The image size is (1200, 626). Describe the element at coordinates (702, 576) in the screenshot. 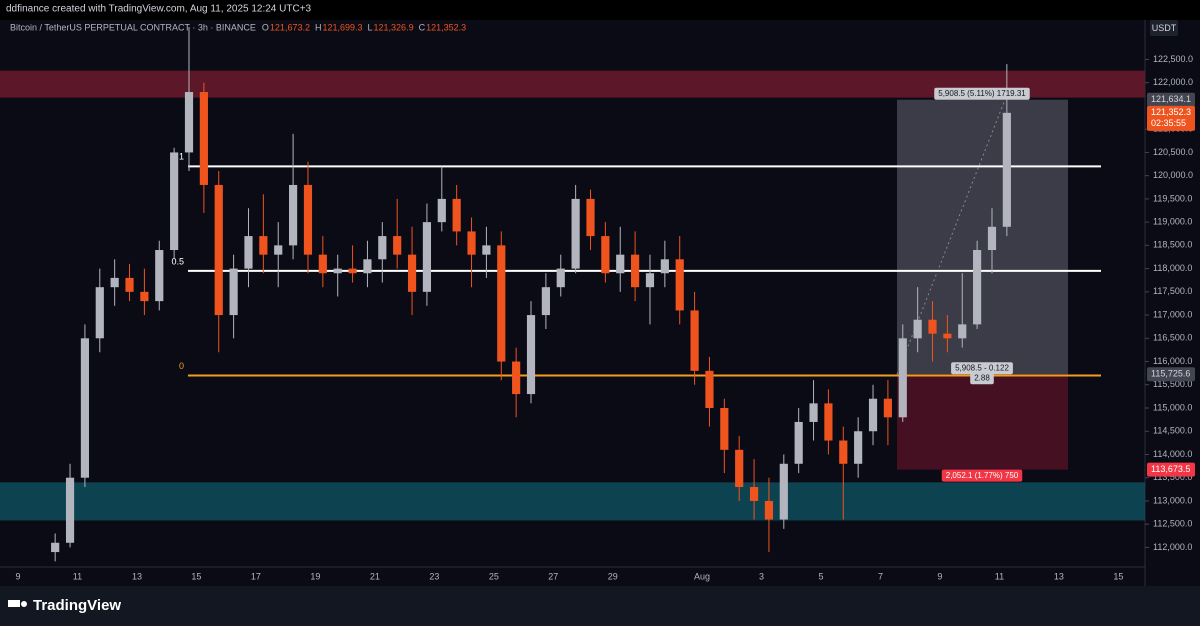

I see `x-tick-label: Aug` at that location.